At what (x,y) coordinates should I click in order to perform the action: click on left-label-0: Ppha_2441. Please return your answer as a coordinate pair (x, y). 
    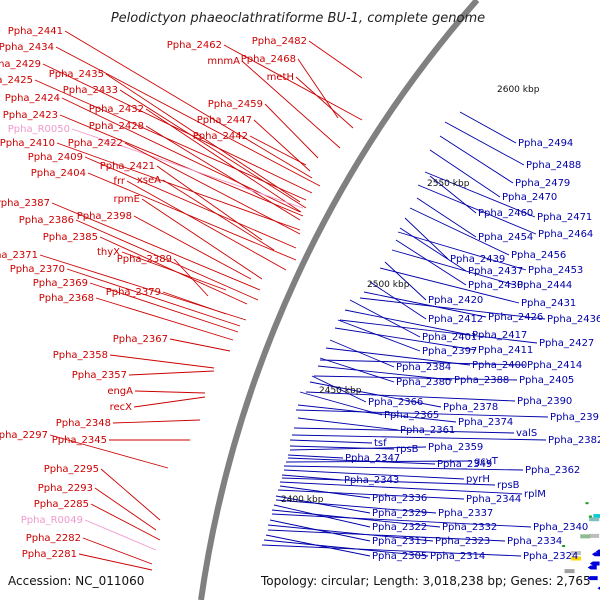
    Looking at the image, I should click on (35, 31).